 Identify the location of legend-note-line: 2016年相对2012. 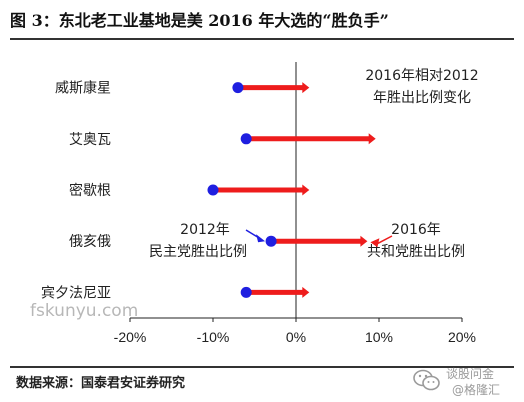
(421, 76).